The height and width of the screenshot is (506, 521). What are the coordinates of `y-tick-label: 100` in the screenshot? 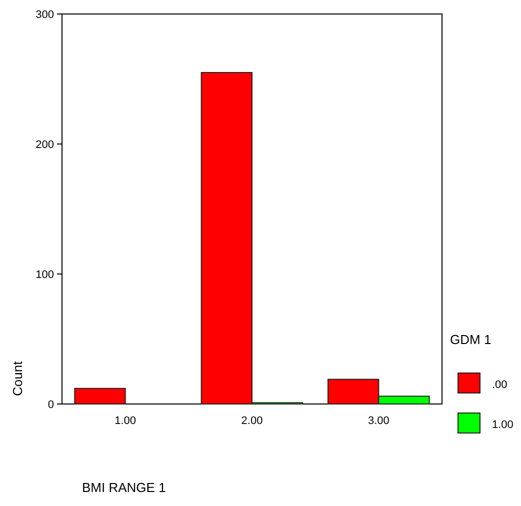 It's located at (45, 274).